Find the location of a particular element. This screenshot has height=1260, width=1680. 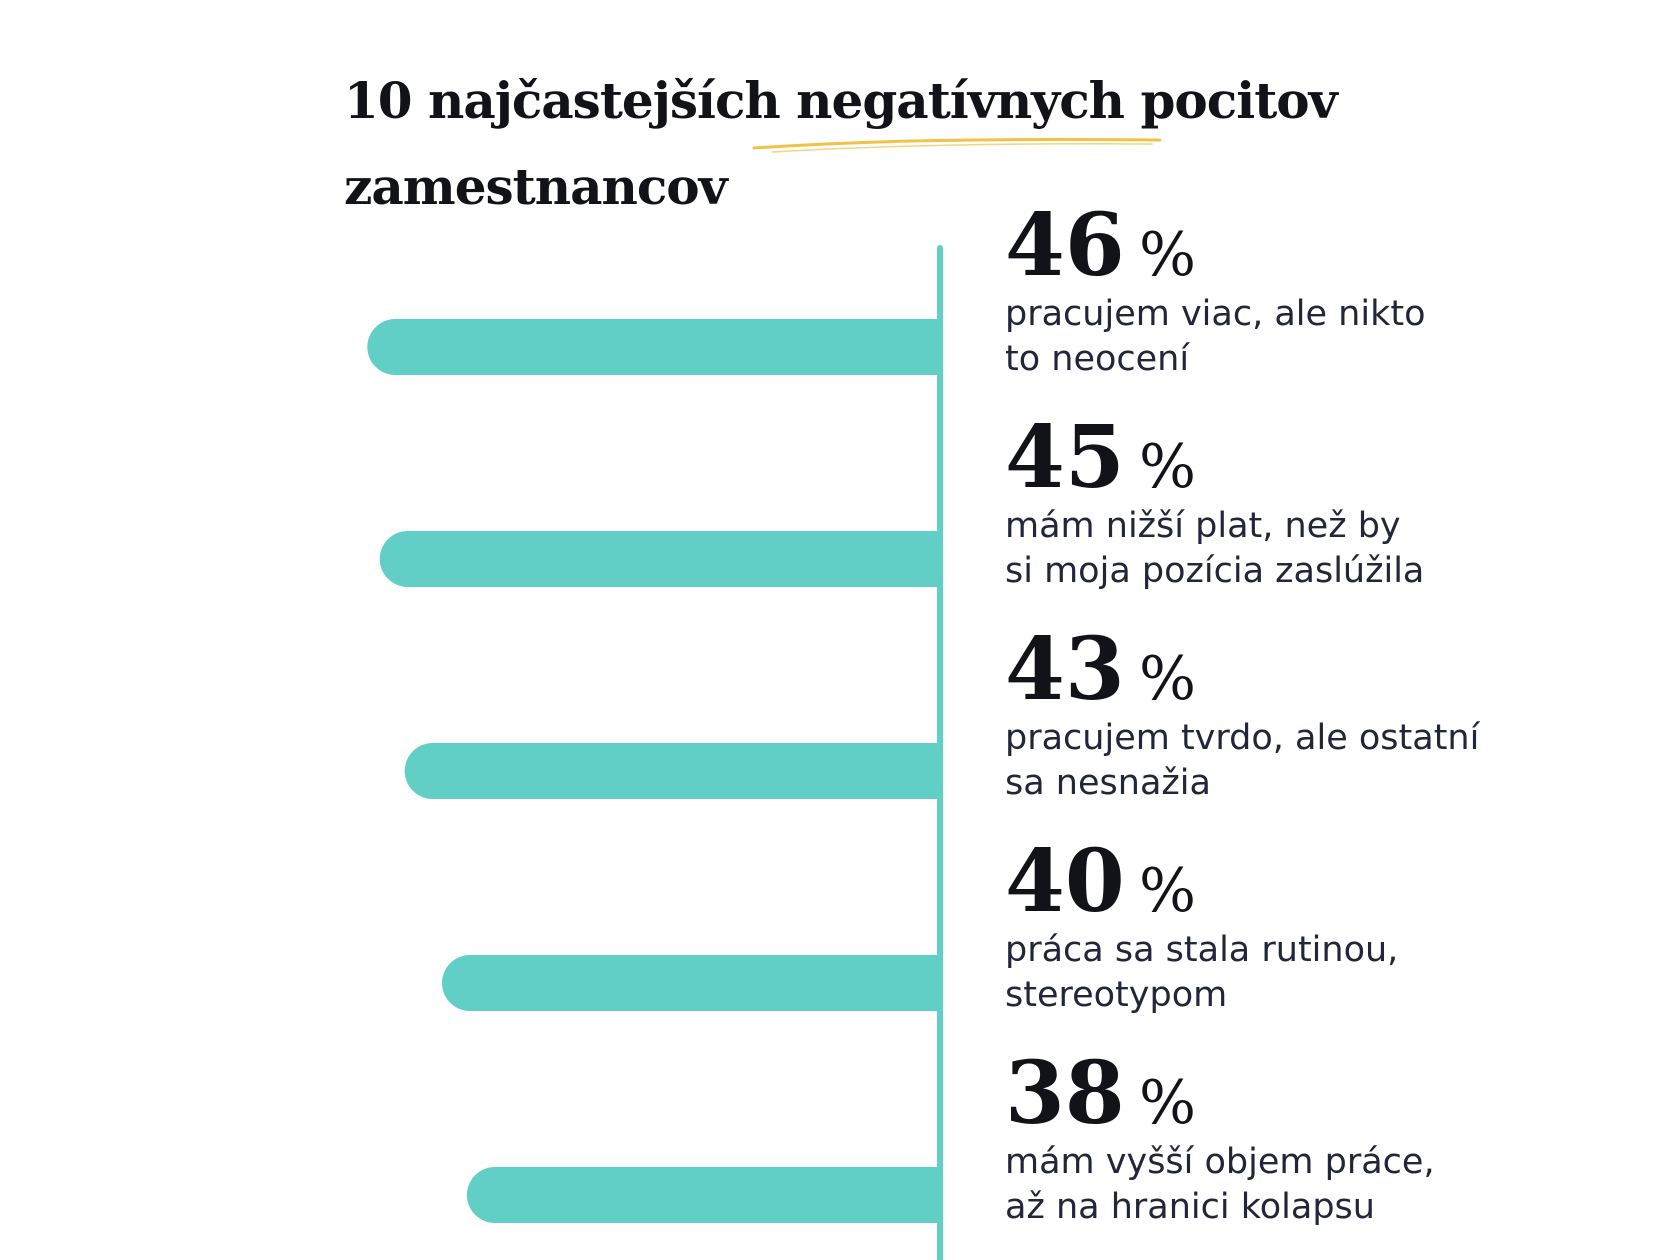

category-label-3-line-1: pracujem tvrdo, ale ostatní is located at coordinates (1243, 738).